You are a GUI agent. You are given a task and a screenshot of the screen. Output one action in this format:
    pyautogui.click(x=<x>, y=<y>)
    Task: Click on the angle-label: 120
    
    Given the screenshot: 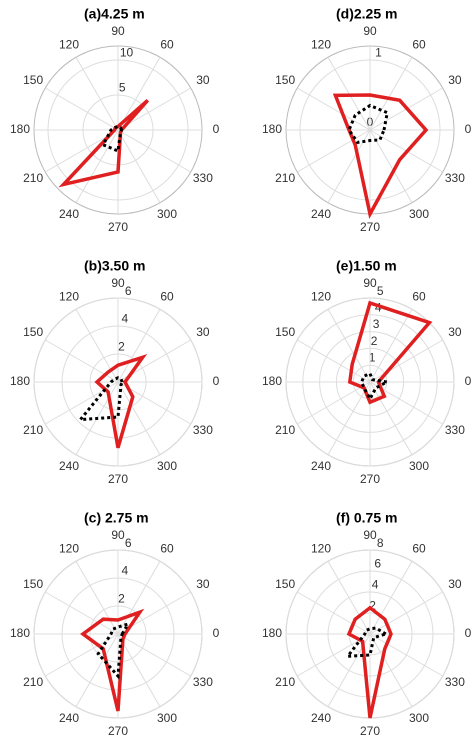 What is the action you would take?
    pyautogui.click(x=69, y=44)
    